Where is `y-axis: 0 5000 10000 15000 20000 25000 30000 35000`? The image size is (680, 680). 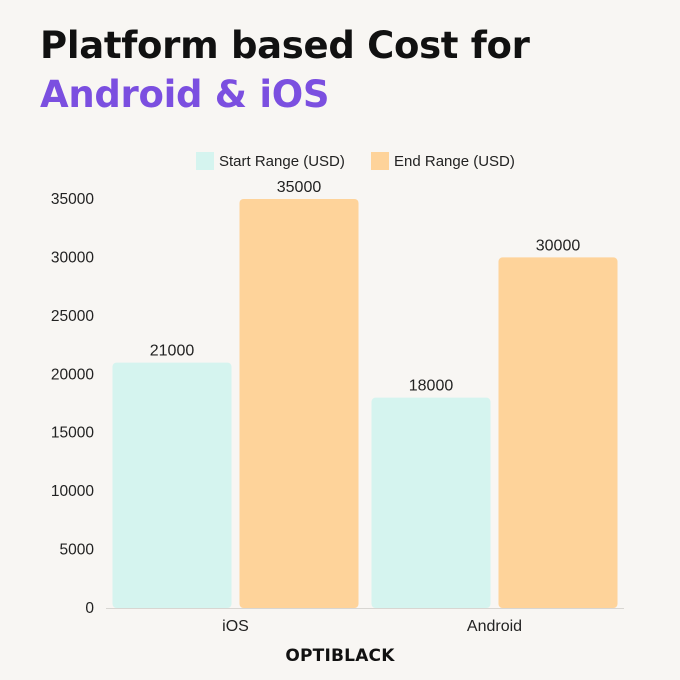
y-axis: 0 5000 10000 15000 20000 25000 30000 35000 is located at coordinates (72, 404).